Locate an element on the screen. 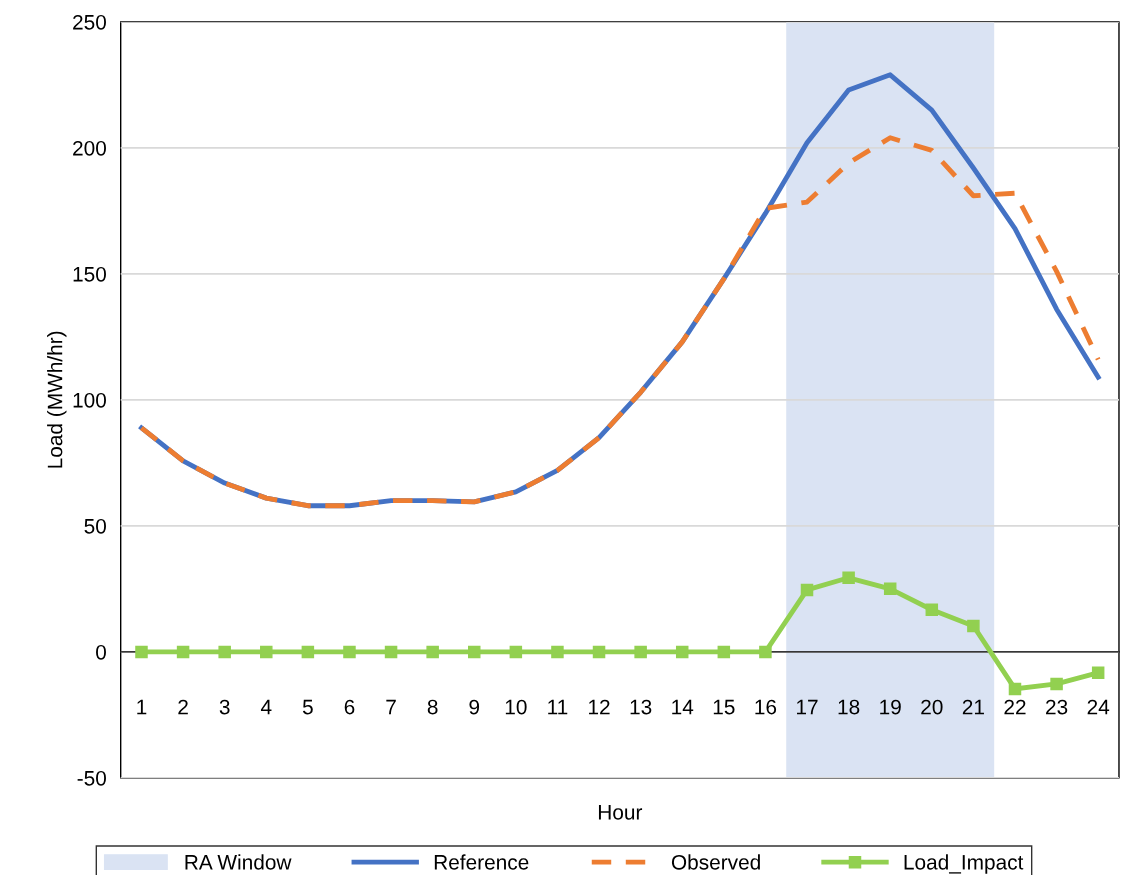 This screenshot has height=875, width=1128. x-axis-title: Hour is located at coordinates (620, 812).